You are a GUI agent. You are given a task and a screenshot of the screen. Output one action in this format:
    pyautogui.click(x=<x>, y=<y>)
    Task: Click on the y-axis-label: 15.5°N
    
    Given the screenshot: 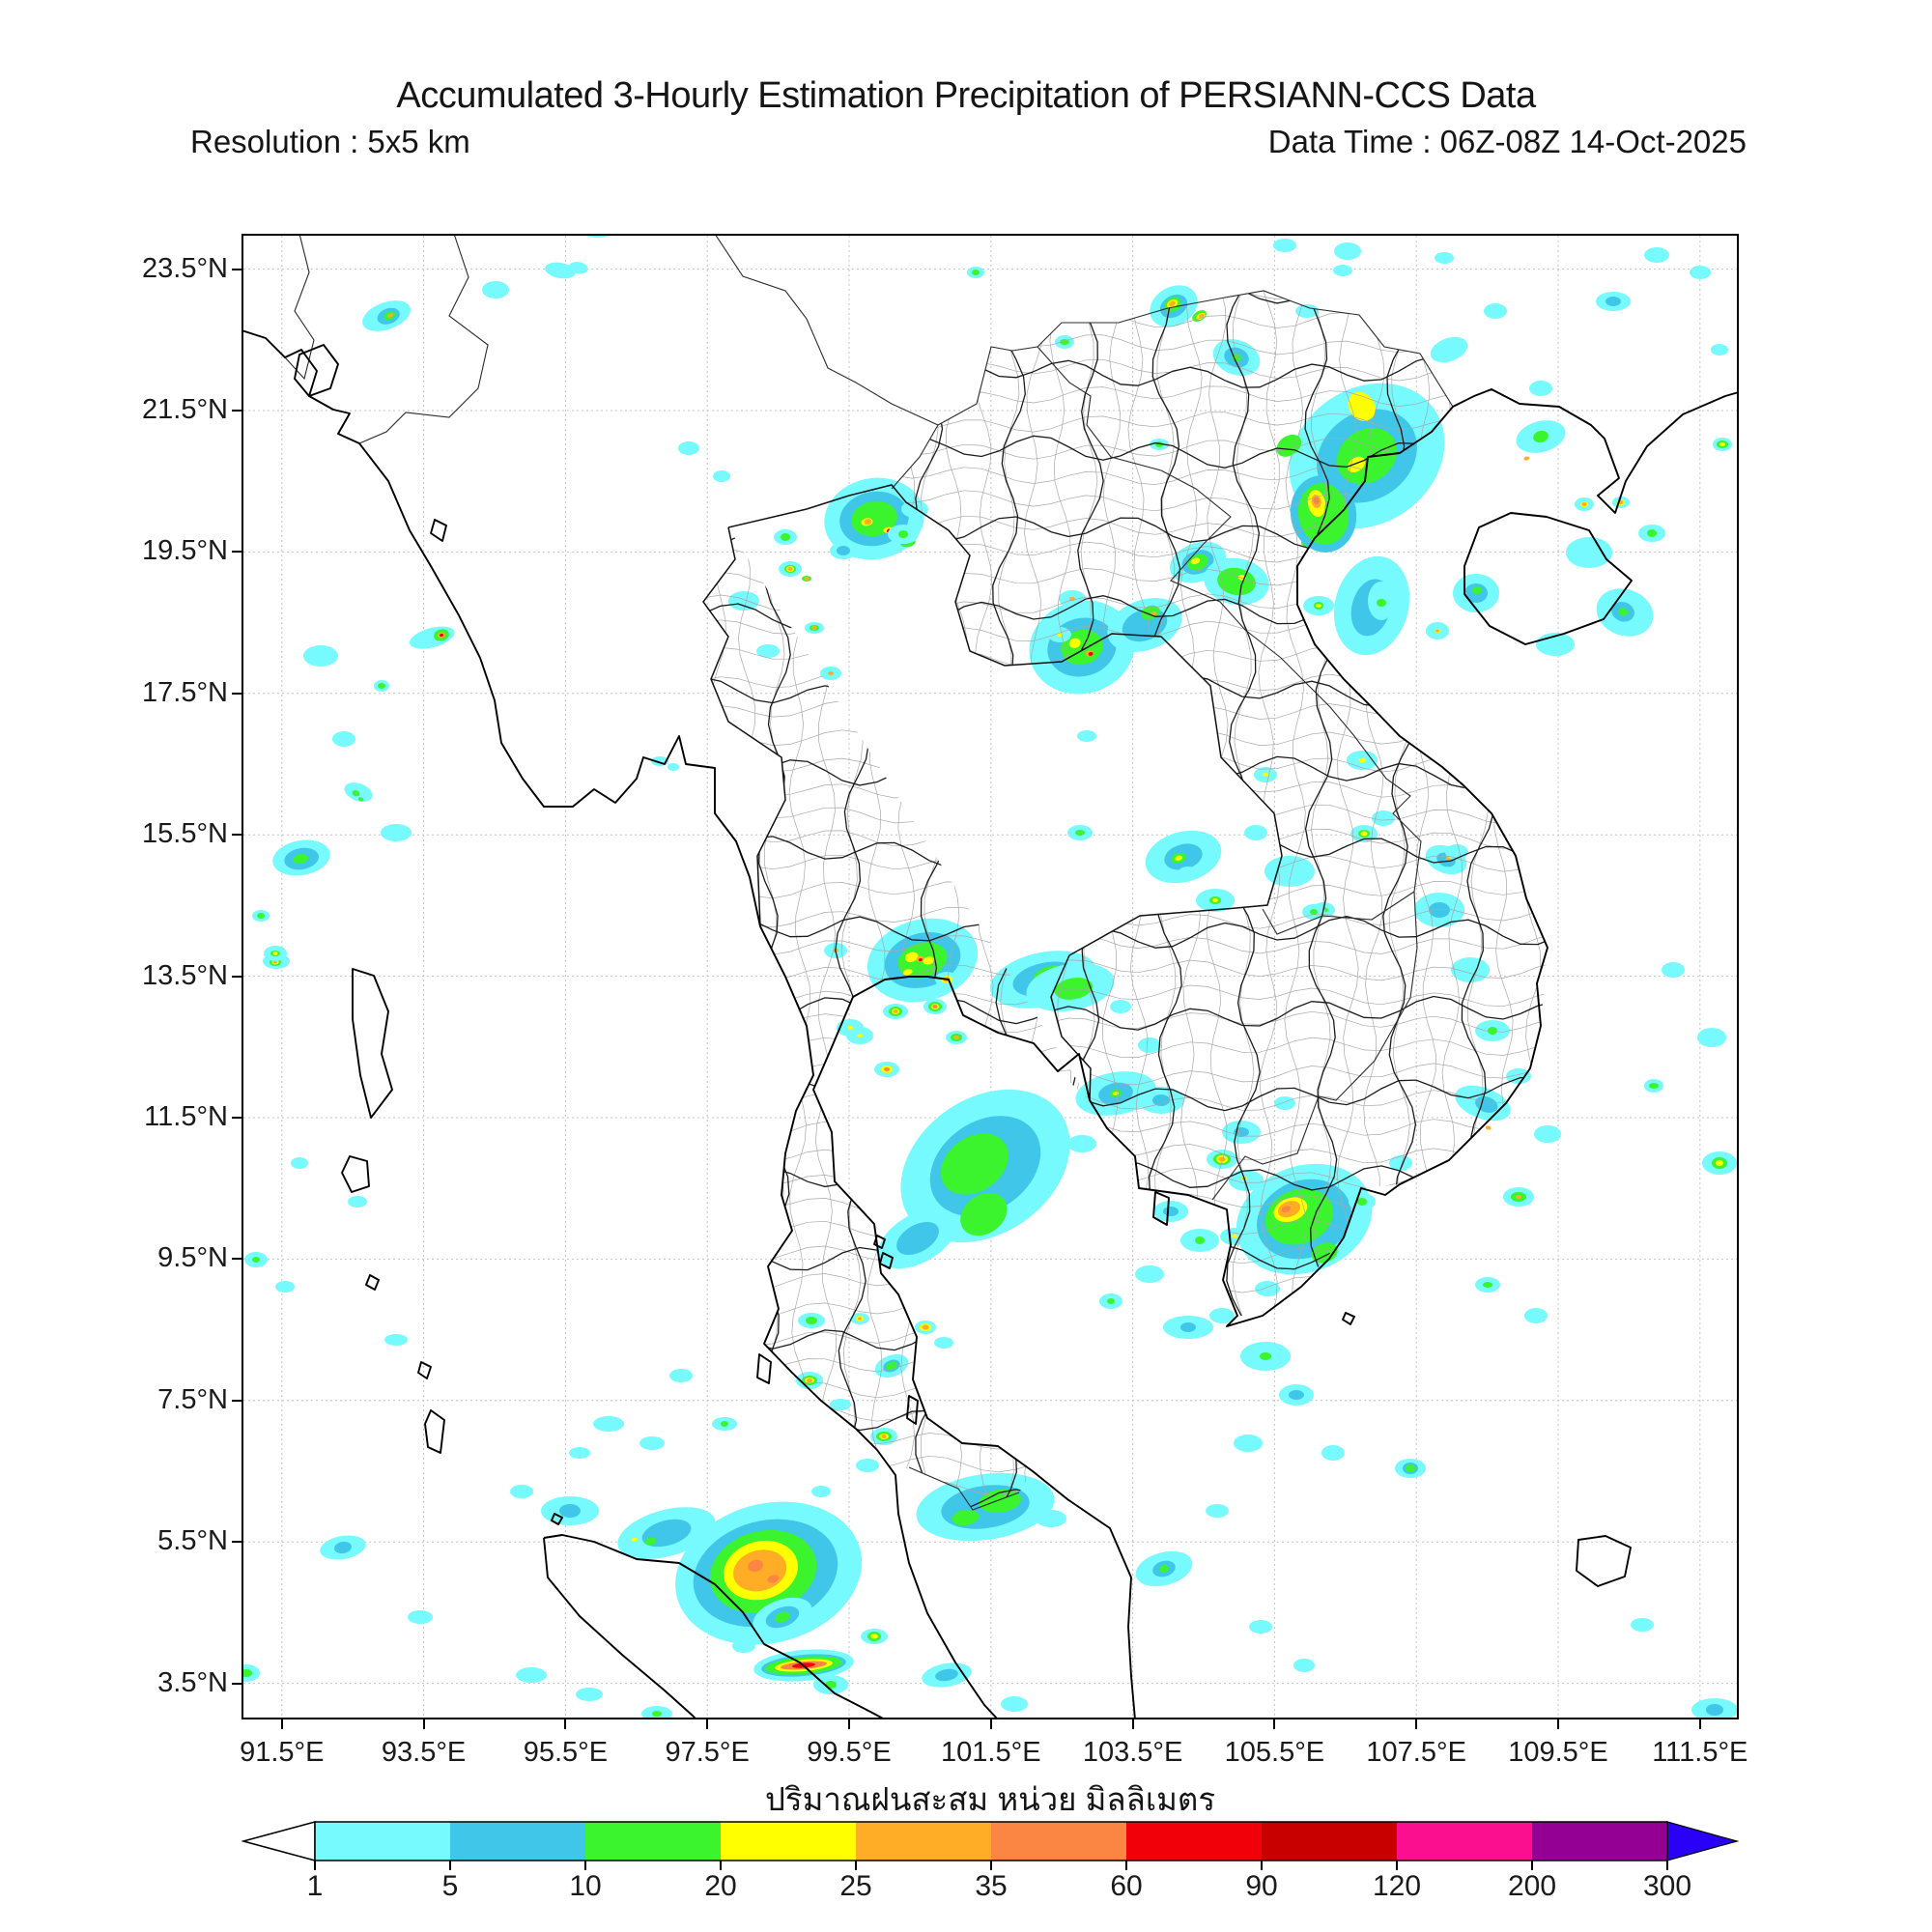 What is the action you would take?
    pyautogui.click(x=185, y=834)
    